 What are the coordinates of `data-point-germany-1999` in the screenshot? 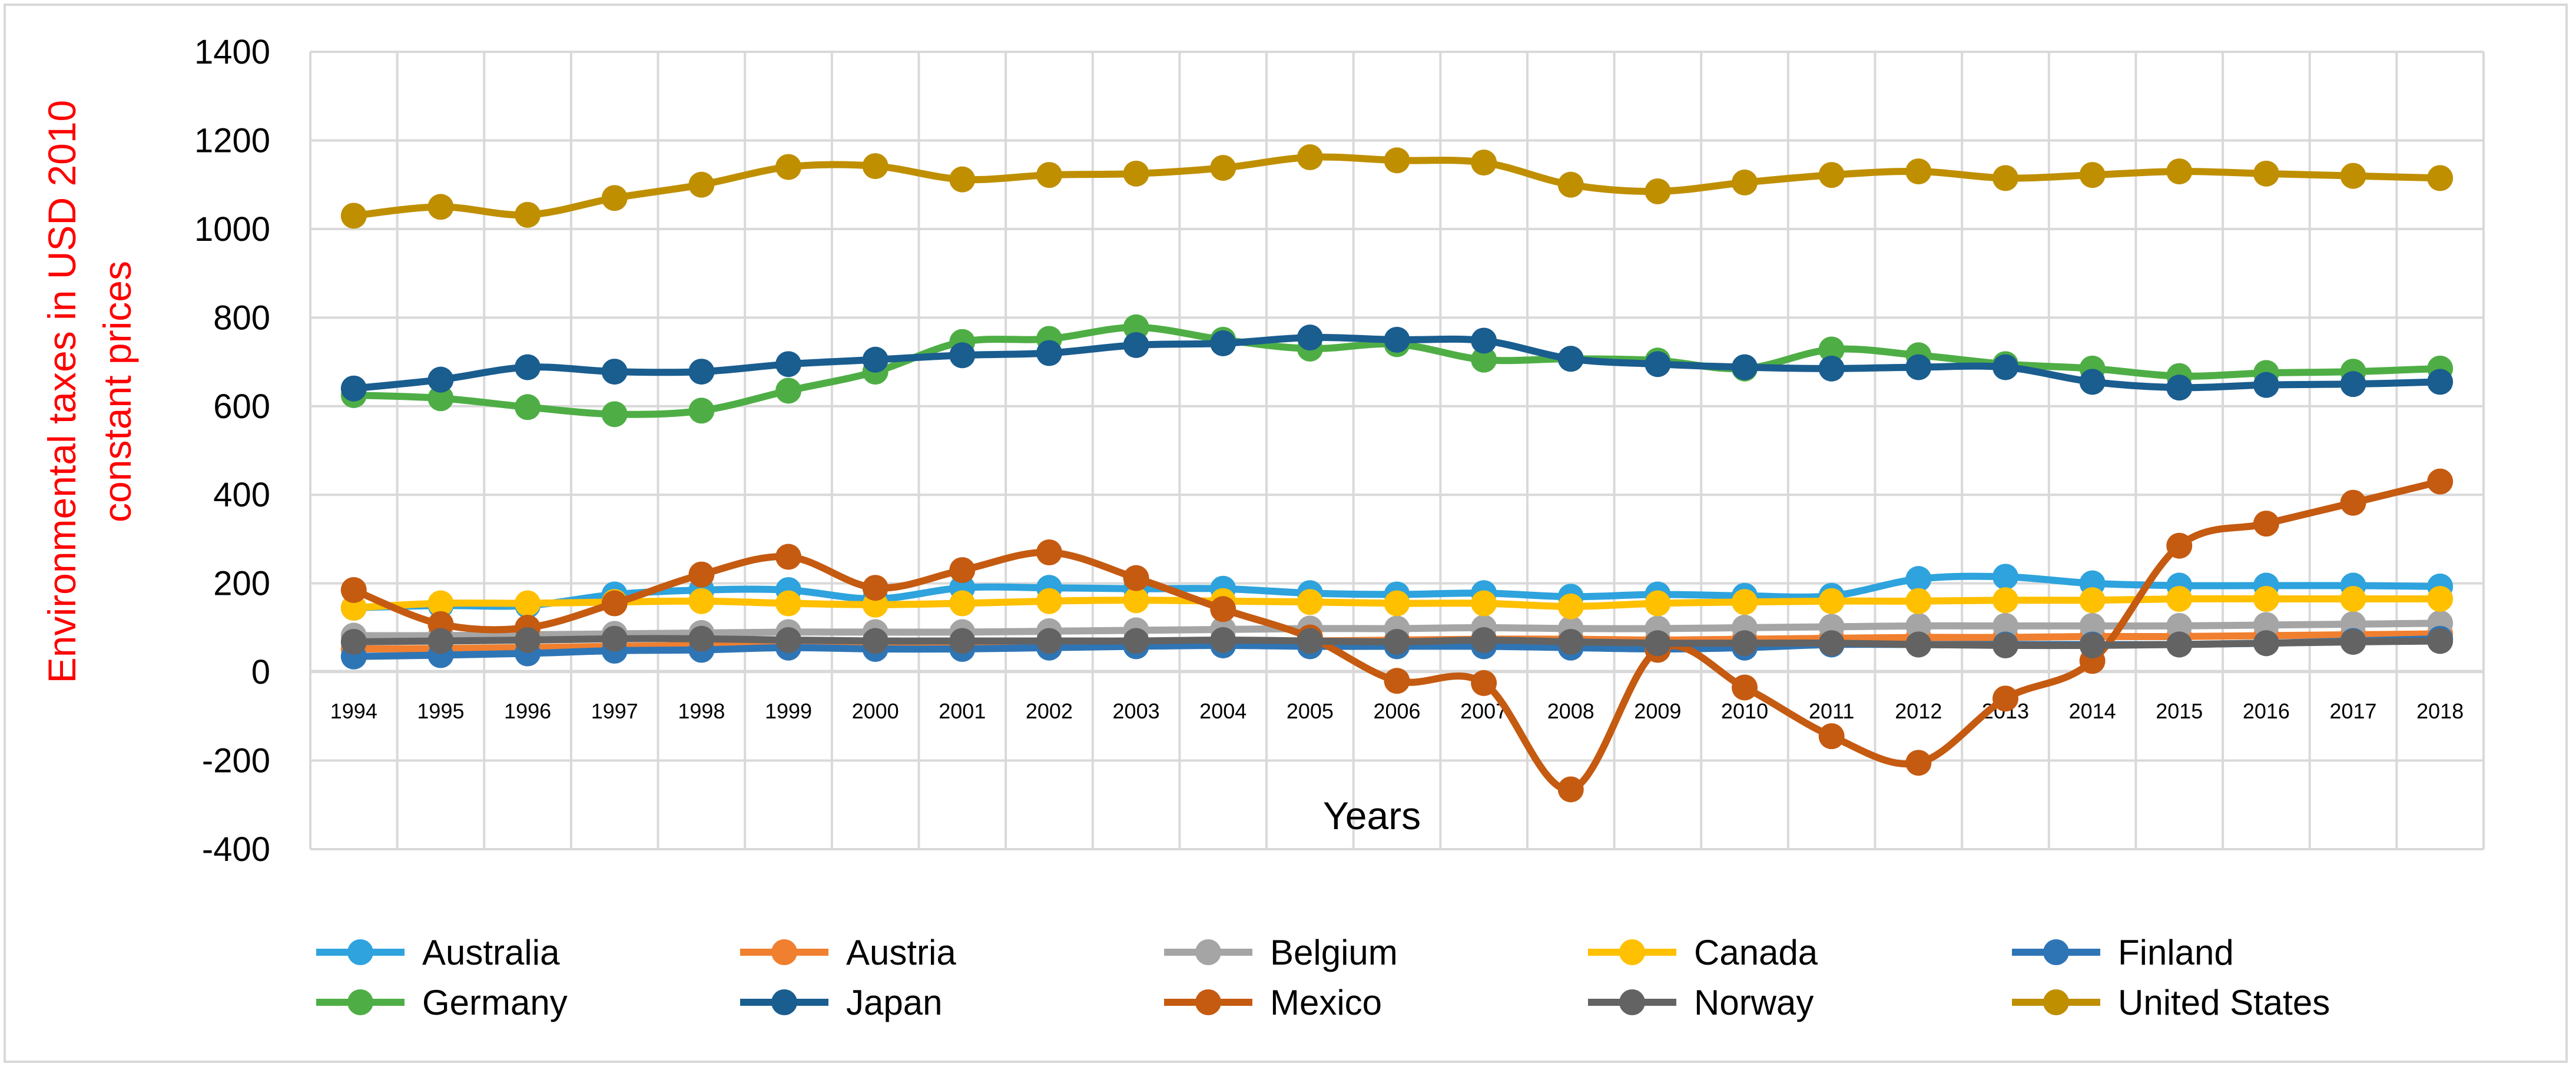 It's located at (788, 390).